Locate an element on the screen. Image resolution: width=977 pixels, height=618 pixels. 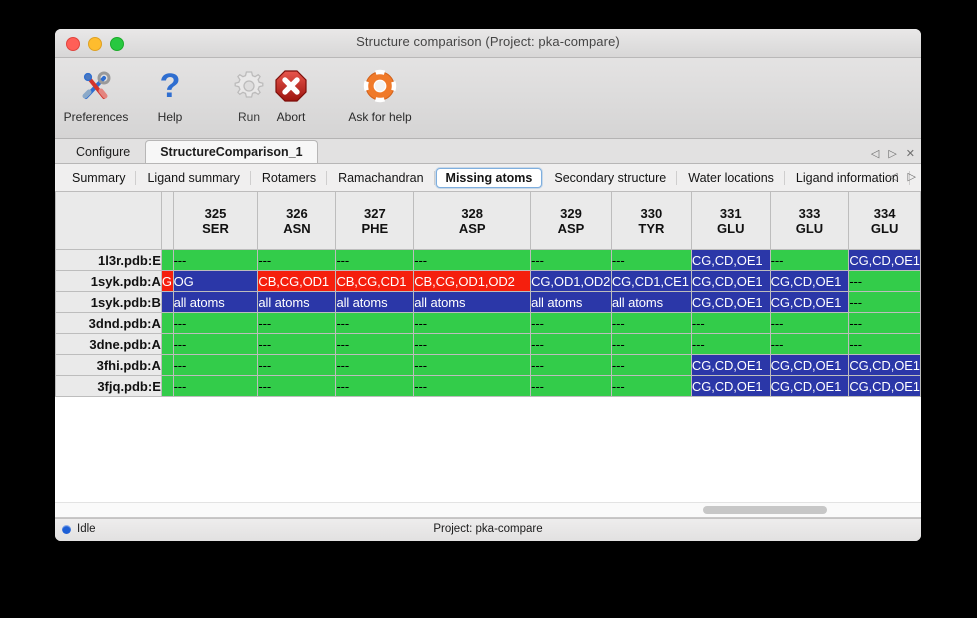
help-button: ? Help is located at coordinates (170, 94).